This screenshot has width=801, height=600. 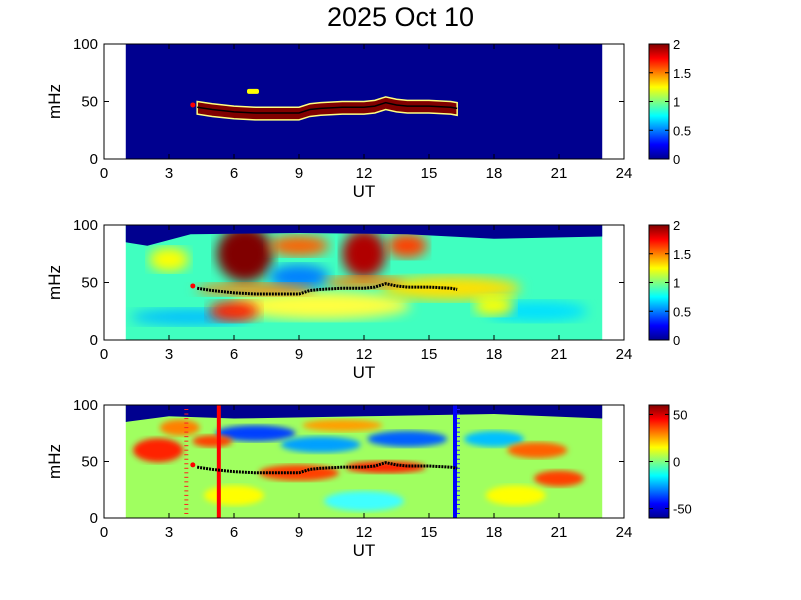 What do you see at coordinates (680, 414) in the screenshot?
I see `colorbar-tick-label: 50` at bounding box center [680, 414].